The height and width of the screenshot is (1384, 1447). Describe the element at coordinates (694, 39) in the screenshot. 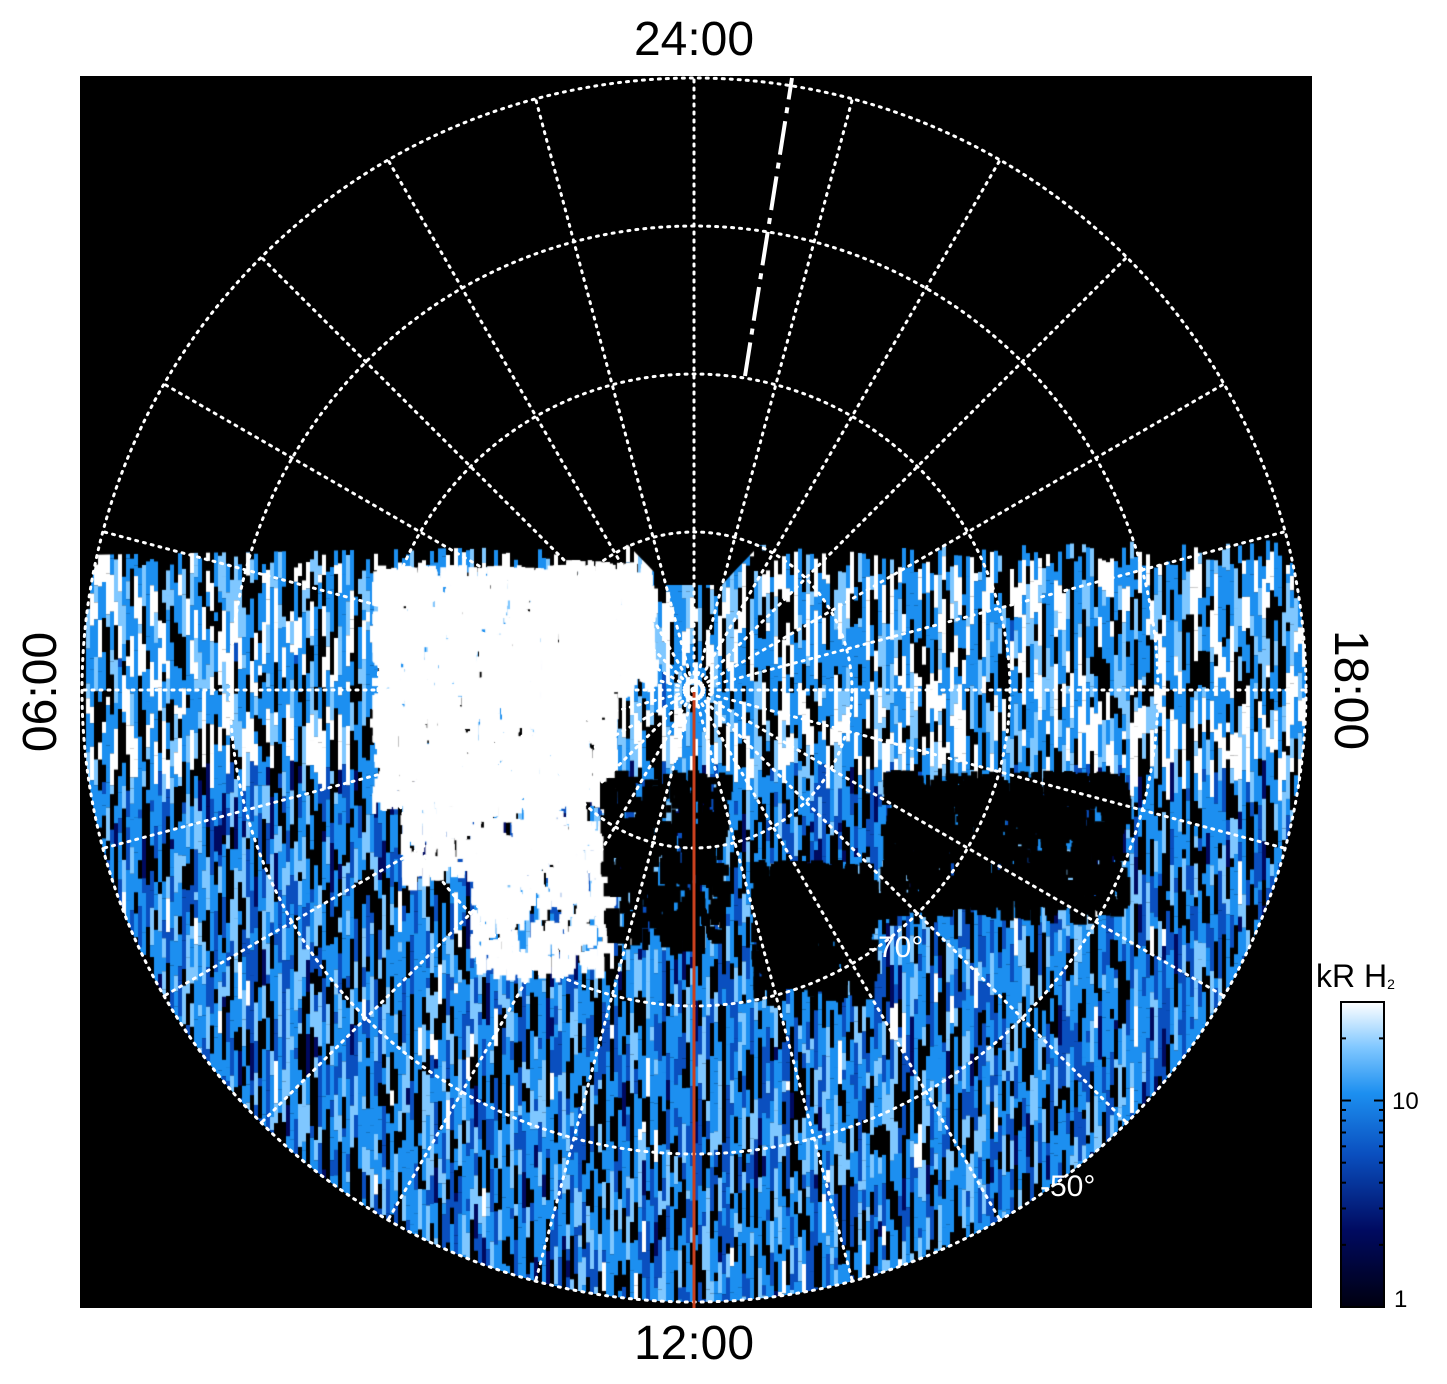

I see `local-time-label-midnight: 24:00` at that location.